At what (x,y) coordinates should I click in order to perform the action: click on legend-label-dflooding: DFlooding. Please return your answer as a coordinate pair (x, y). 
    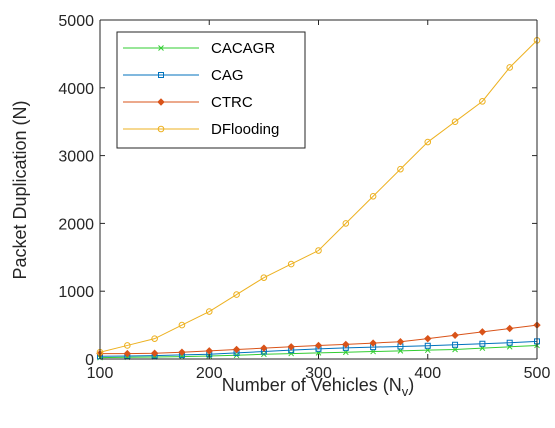
    Looking at the image, I should click on (245, 129).